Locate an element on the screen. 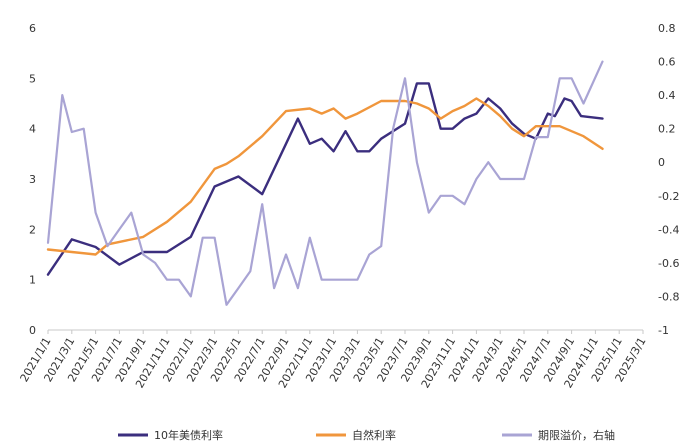  legend-label-2: 自然利率 is located at coordinates (374, 435).